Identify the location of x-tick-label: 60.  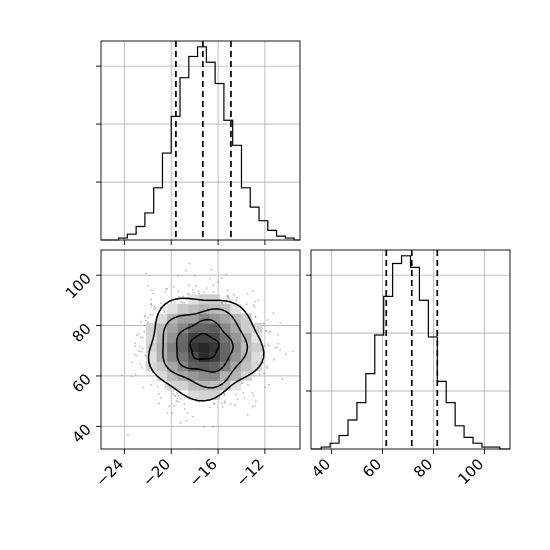
(372, 468).